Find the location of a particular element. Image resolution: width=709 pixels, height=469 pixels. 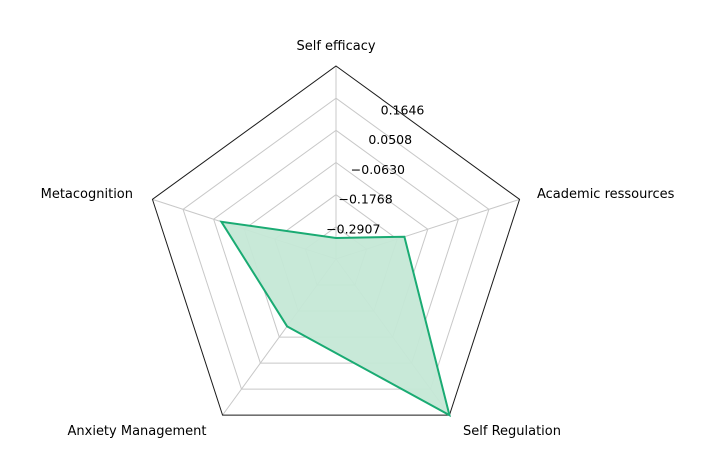

series-area is located at coordinates (335, 318).